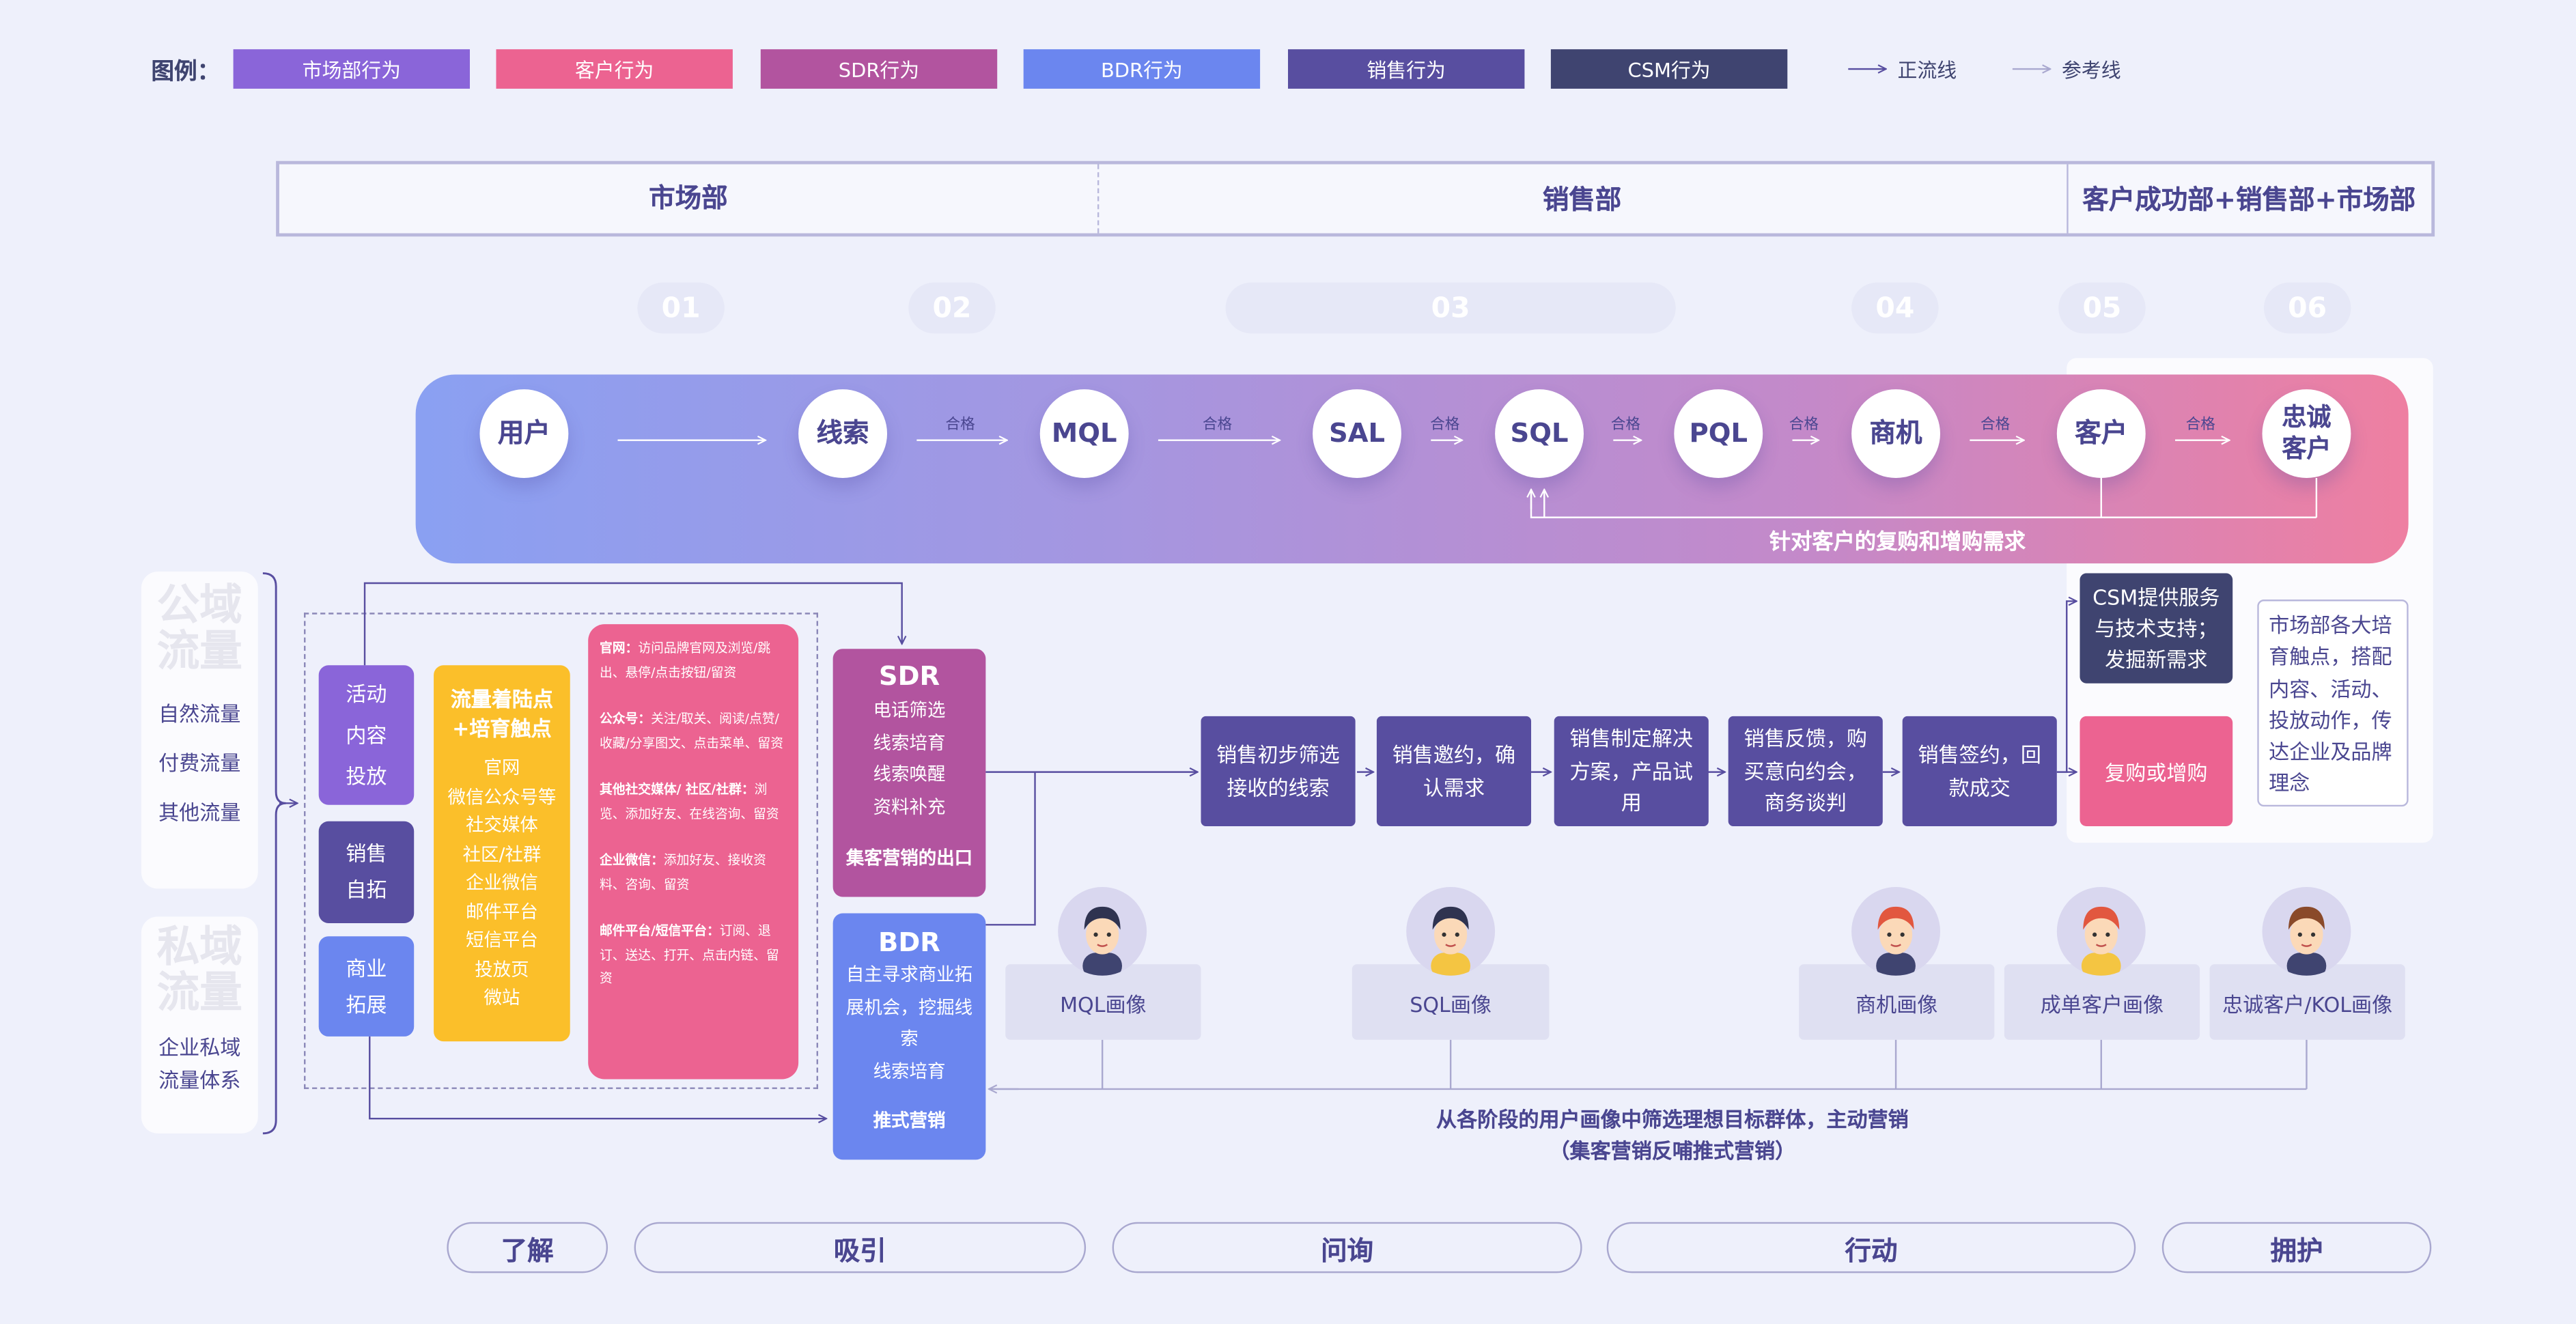 This screenshot has height=1324, width=2576. Describe the element at coordinates (366, 1004) in the screenshot. I see `channel-label: 拓展` at that location.